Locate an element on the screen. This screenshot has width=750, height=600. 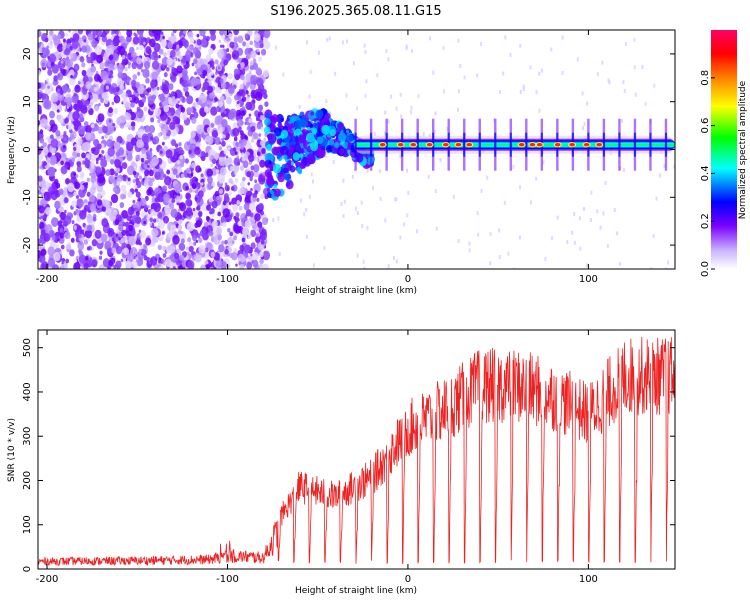
snr-ytick-label: 200 is located at coordinates (27, 480).